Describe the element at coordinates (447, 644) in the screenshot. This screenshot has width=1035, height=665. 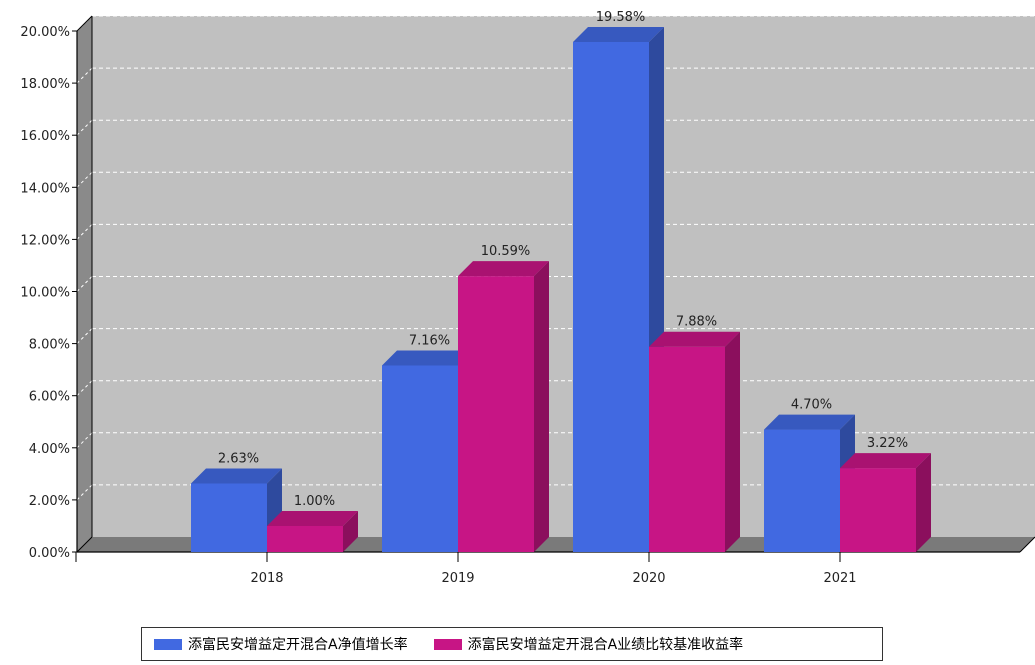
I see `legend-swatch-benchmark` at that location.